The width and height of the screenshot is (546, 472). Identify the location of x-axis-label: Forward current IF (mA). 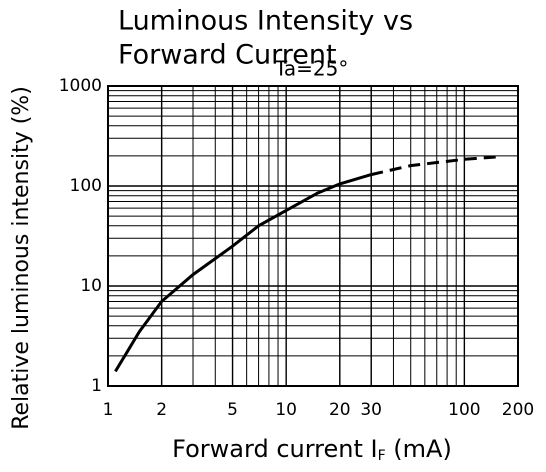
(312, 449).